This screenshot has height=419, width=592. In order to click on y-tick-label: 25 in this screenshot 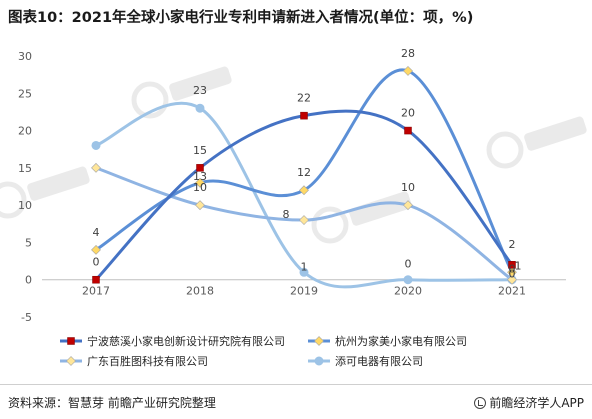, I will do `click(25, 93)`.